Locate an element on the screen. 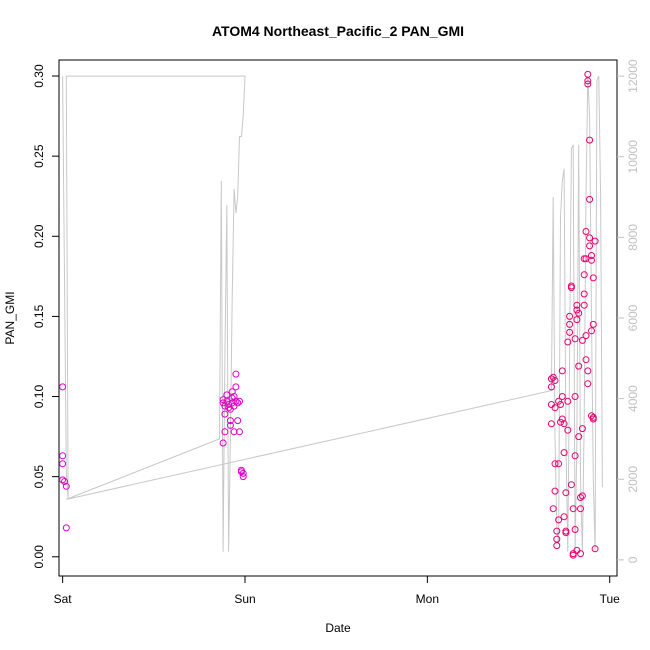 This screenshot has height=650, width=650. y2-tick-label: 12000 is located at coordinates (633, 76).